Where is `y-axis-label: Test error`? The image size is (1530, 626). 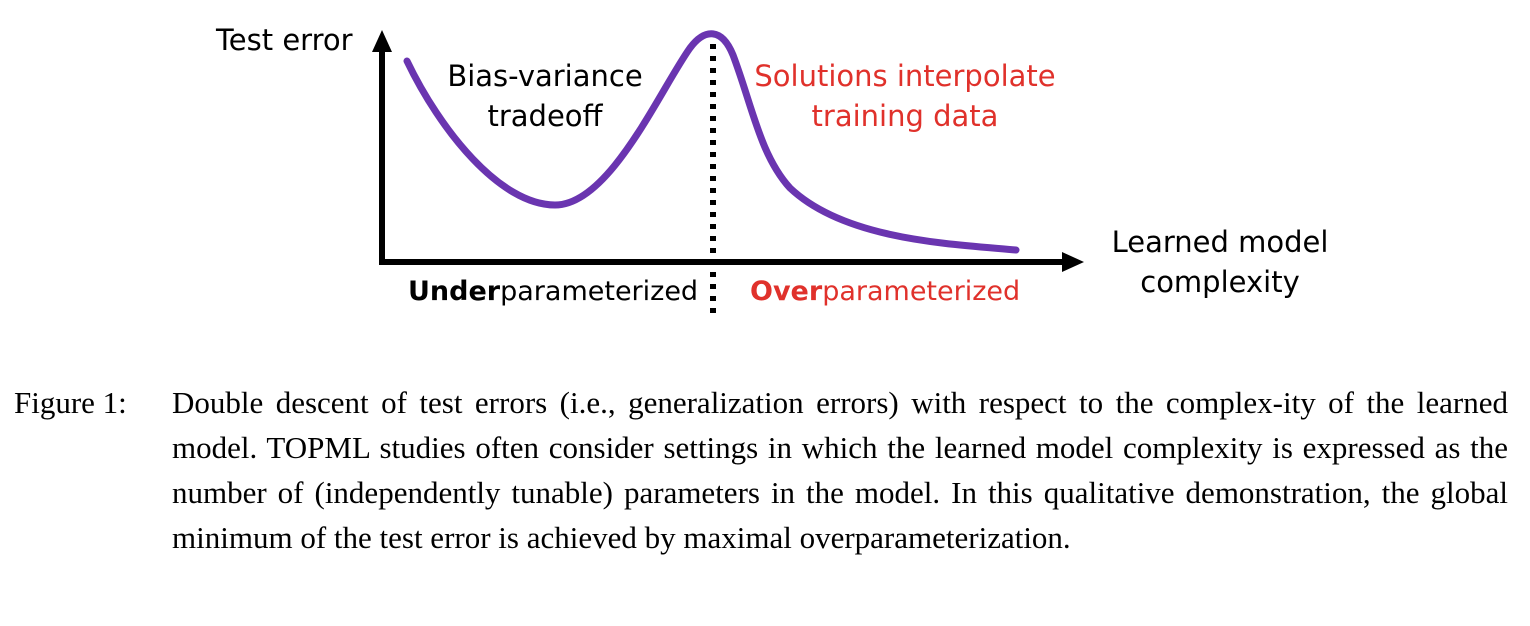 y-axis-label: Test error is located at coordinates (284, 40).